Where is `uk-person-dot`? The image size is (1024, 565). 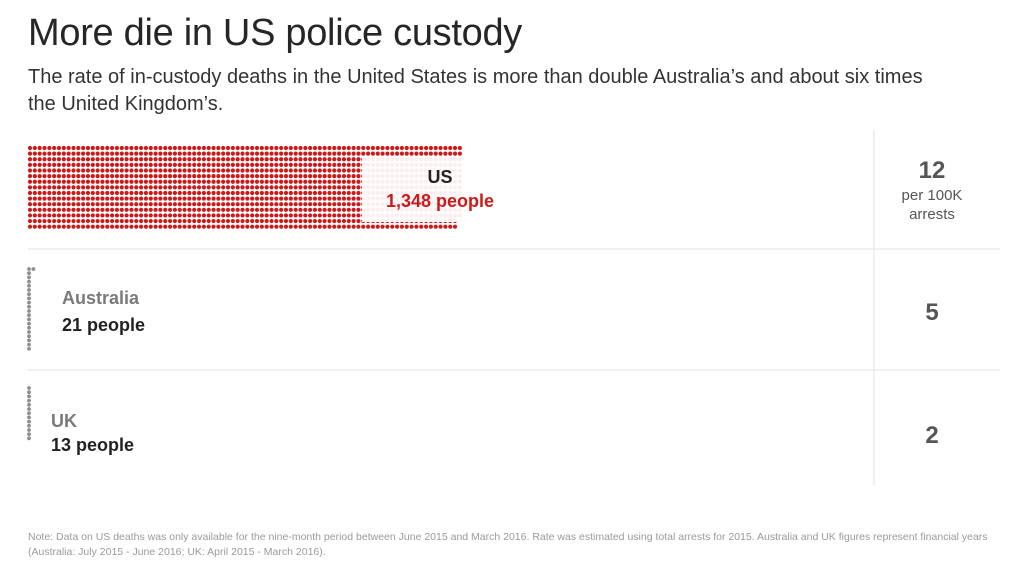
uk-person-dot is located at coordinates (29, 392).